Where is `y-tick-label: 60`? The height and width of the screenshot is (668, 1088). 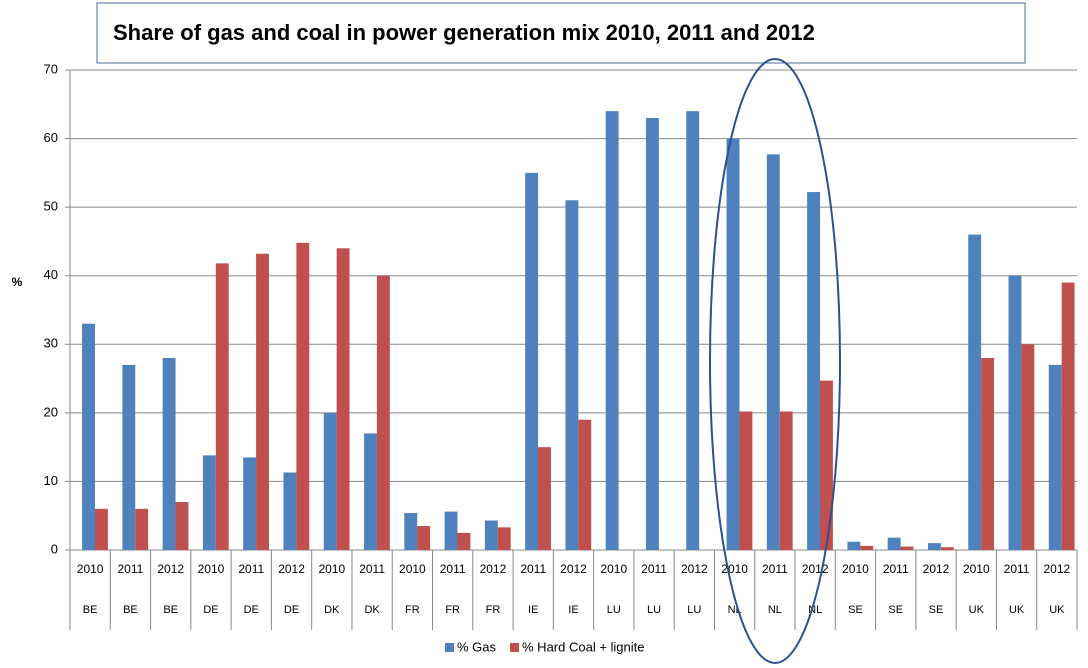 y-tick-label: 60 is located at coordinates (51, 137).